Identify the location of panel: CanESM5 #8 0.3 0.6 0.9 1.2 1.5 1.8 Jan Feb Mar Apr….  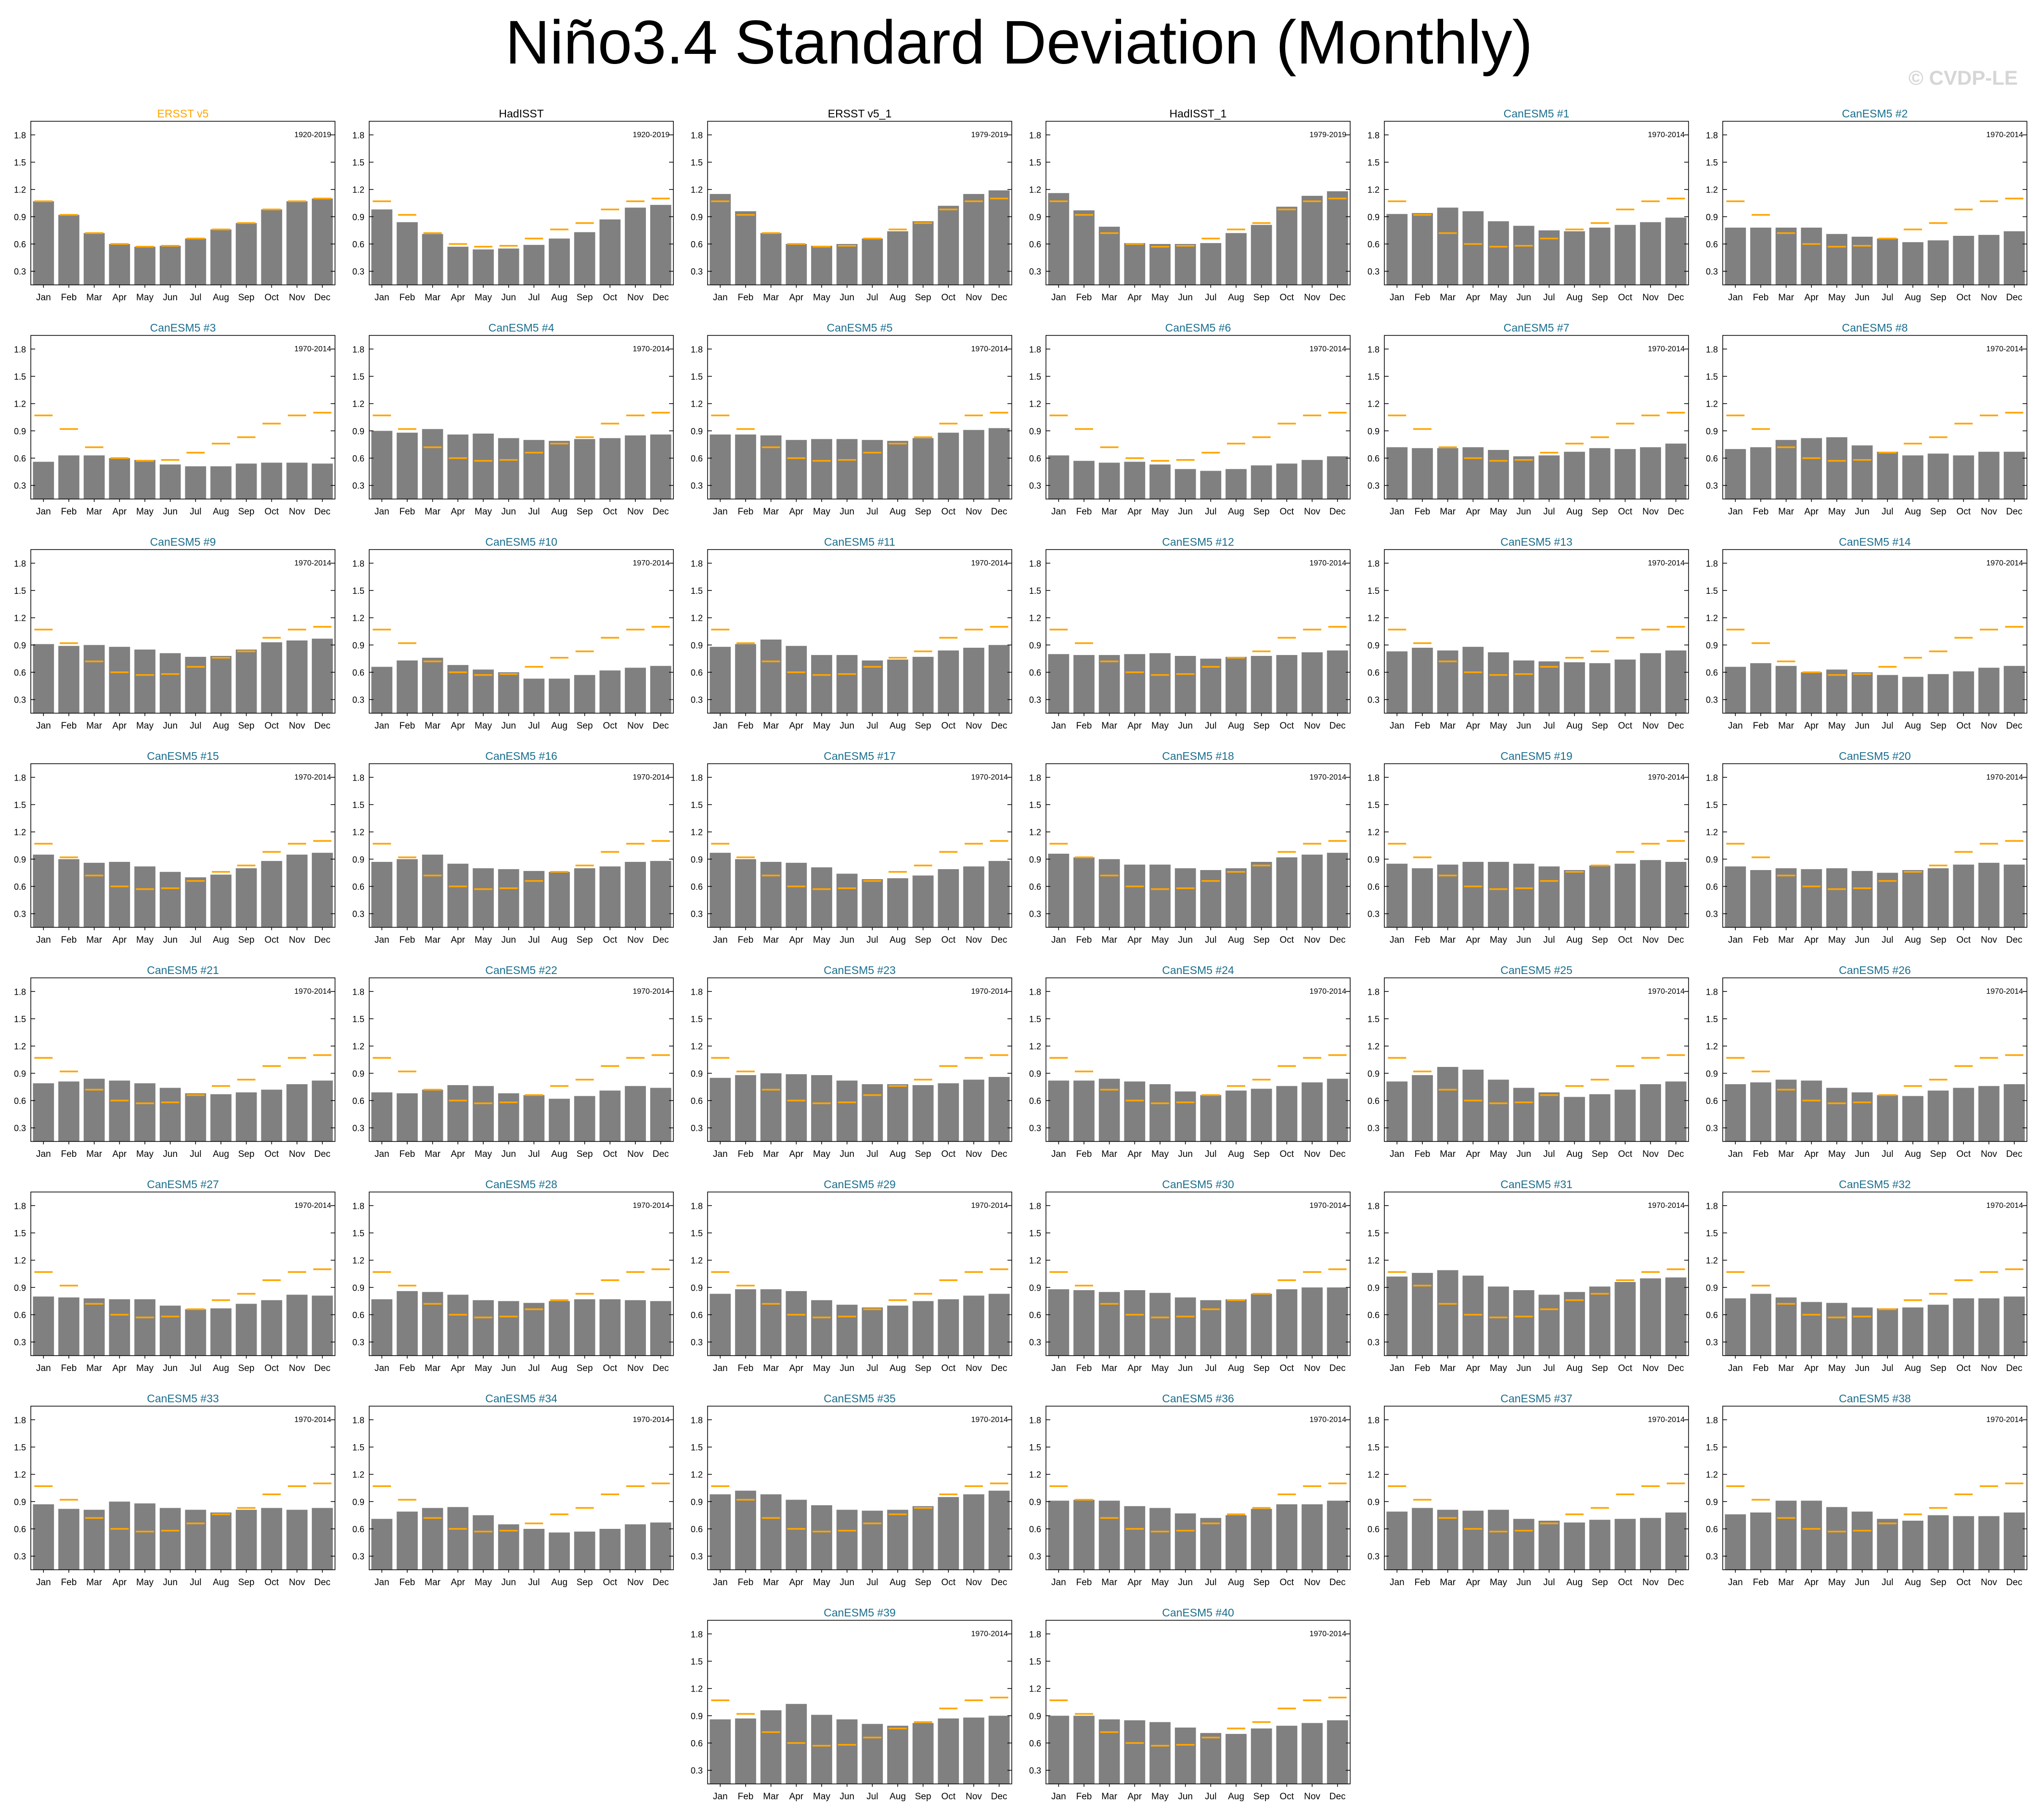
(1867, 419).